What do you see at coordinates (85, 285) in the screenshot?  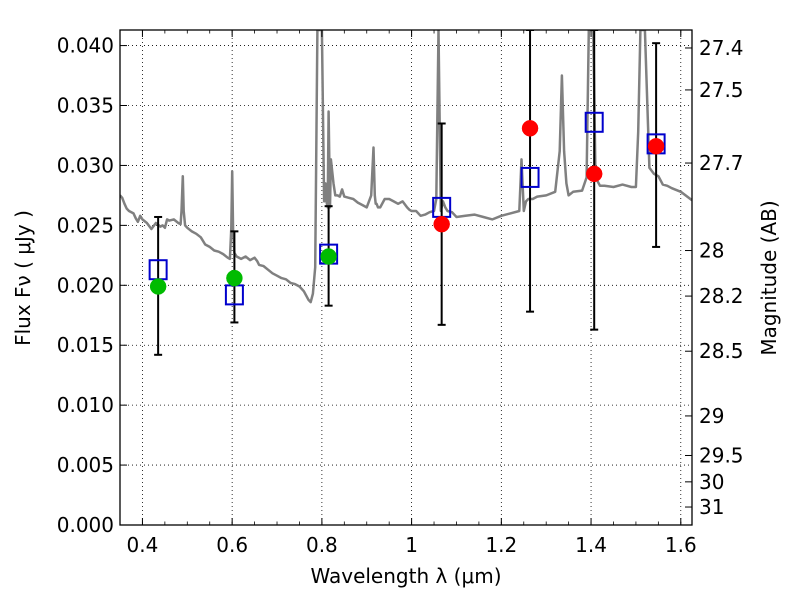 I see `y-tick-label: 0.020` at bounding box center [85, 285].